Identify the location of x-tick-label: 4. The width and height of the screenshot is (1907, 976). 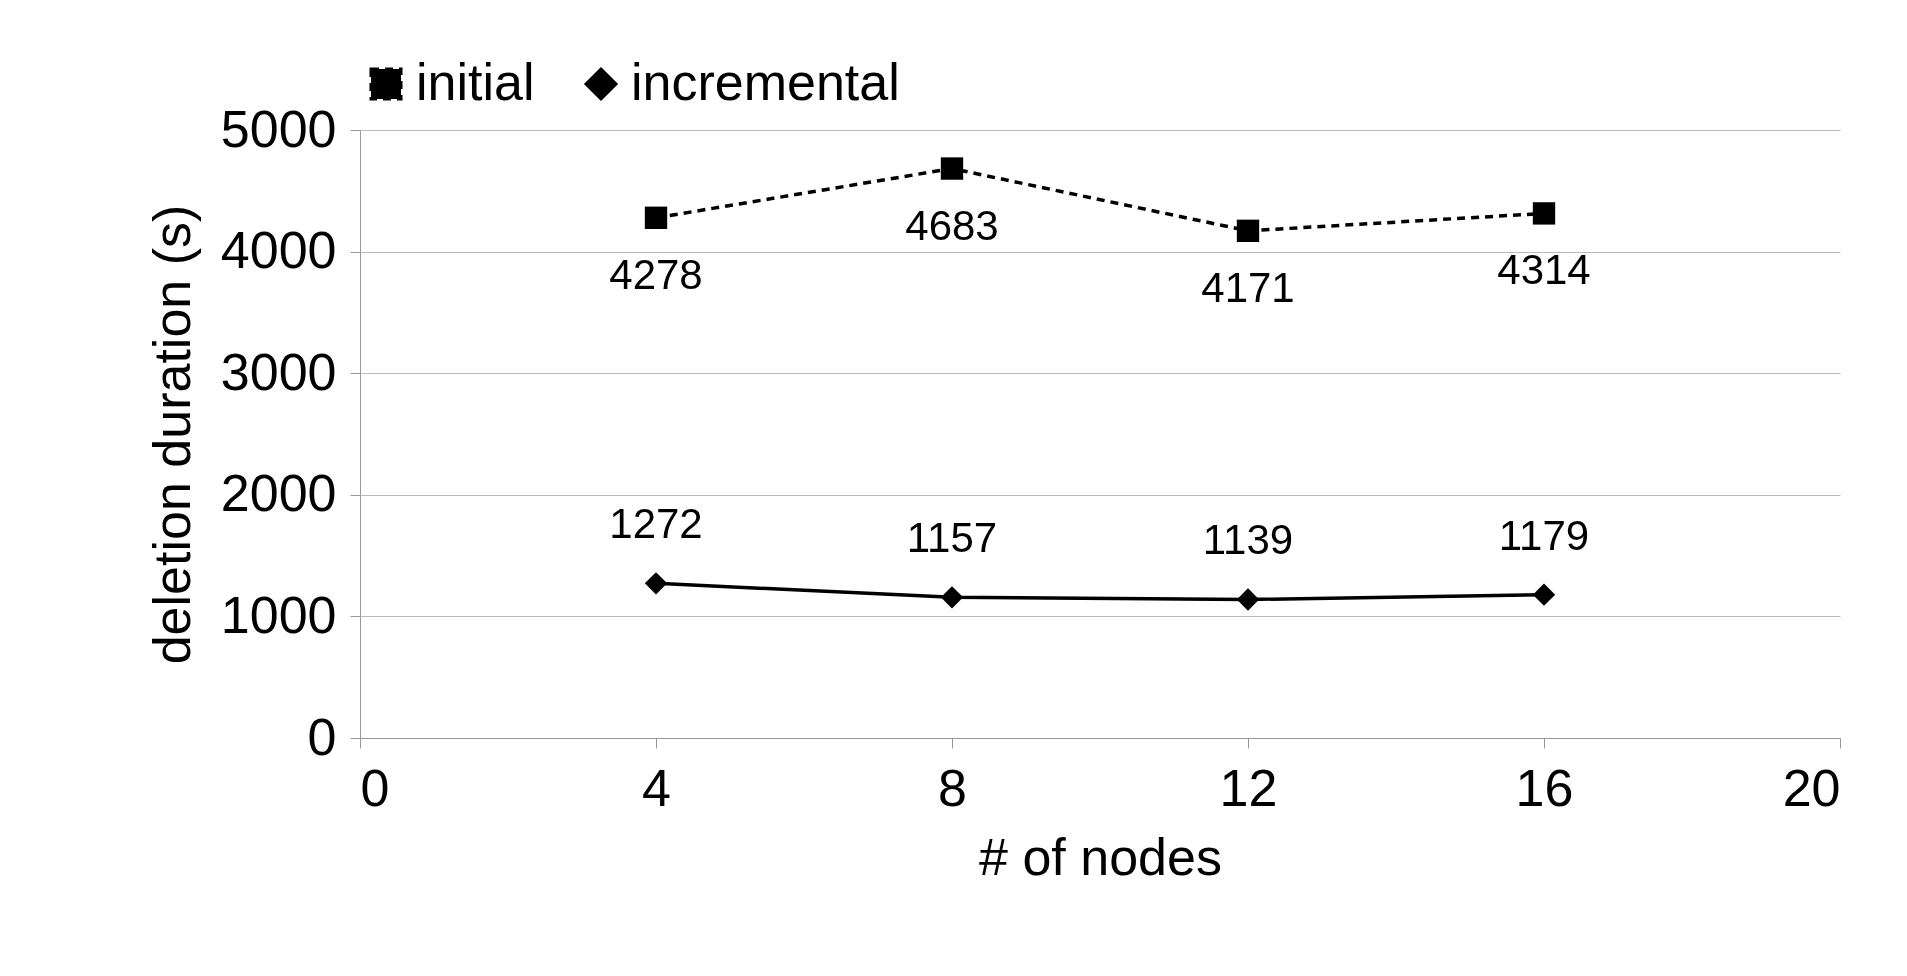
(656, 787).